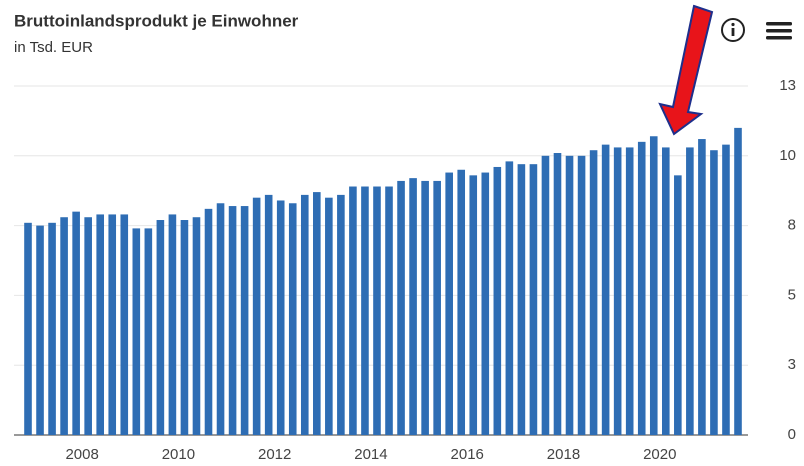 This screenshot has height=466, width=804. I want to click on y-tick-label: 10, so click(787, 155).